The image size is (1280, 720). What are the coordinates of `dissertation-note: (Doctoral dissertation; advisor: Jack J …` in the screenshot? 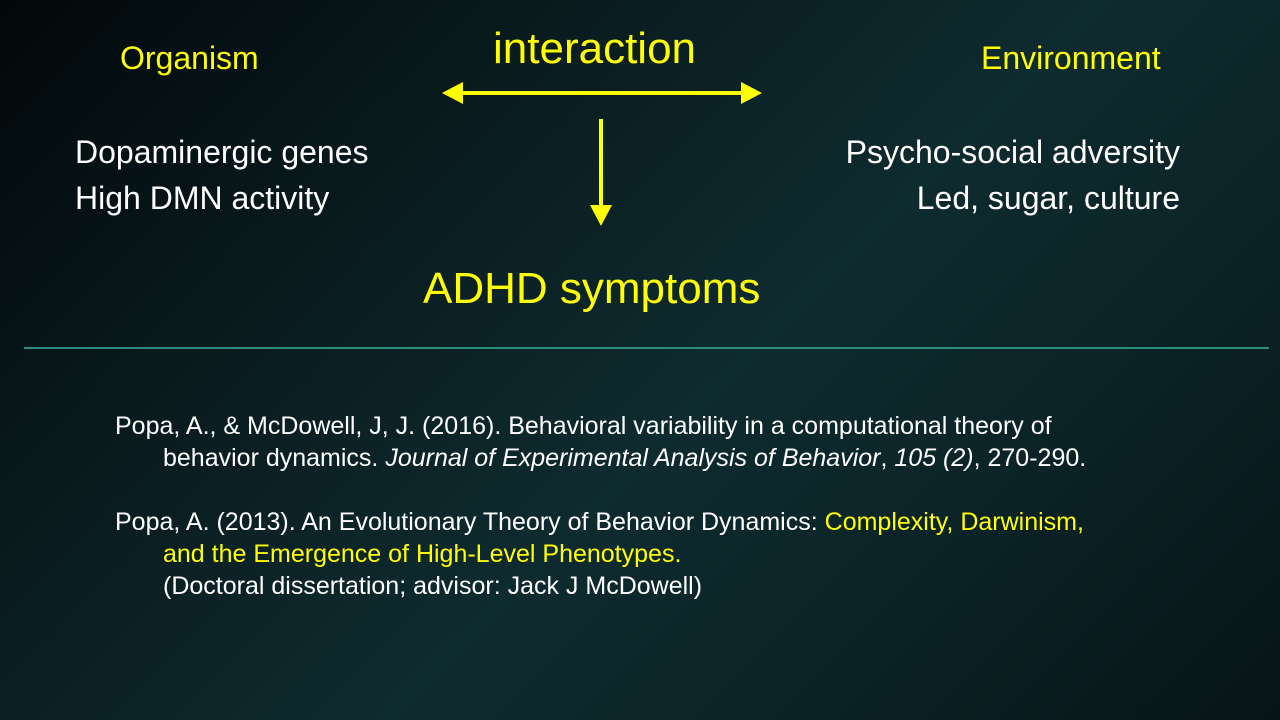 It's located at (433, 586).